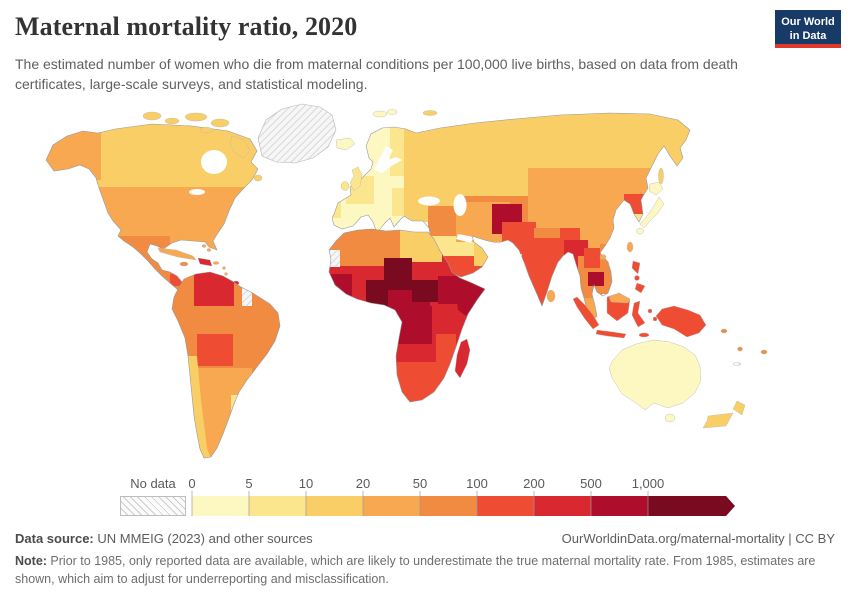  I want to click on region-nz-south, so click(718, 420).